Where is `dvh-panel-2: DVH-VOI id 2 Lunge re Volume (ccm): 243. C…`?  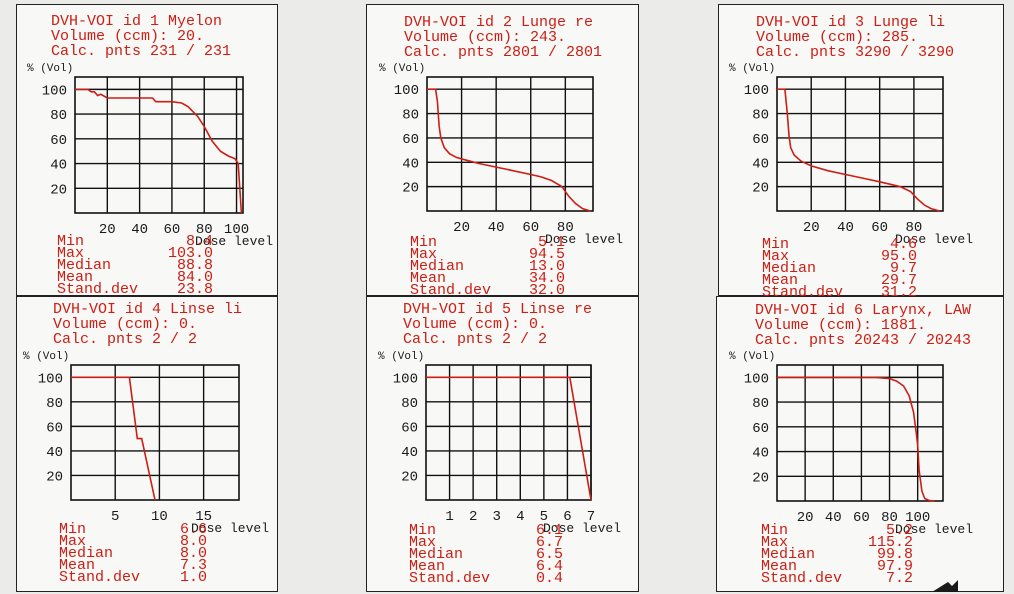
dvh-panel-2: DVH-VOI id 2 Lunge re Volume (ccm): 243. C… is located at coordinates (502, 151).